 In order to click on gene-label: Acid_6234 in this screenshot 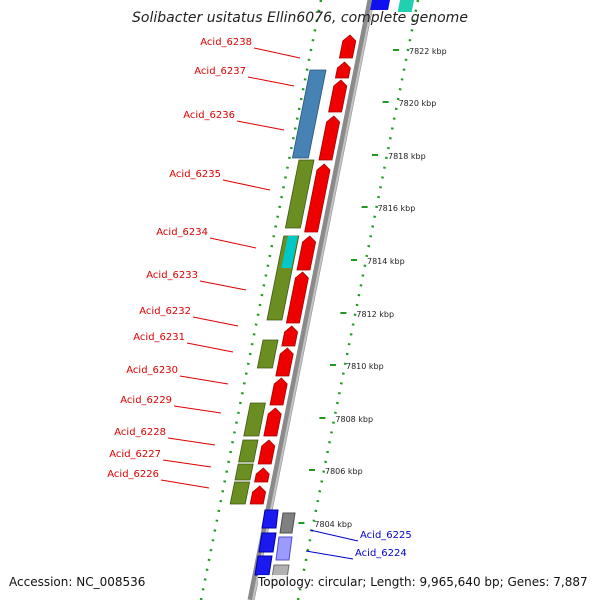, I will do `click(182, 232)`.